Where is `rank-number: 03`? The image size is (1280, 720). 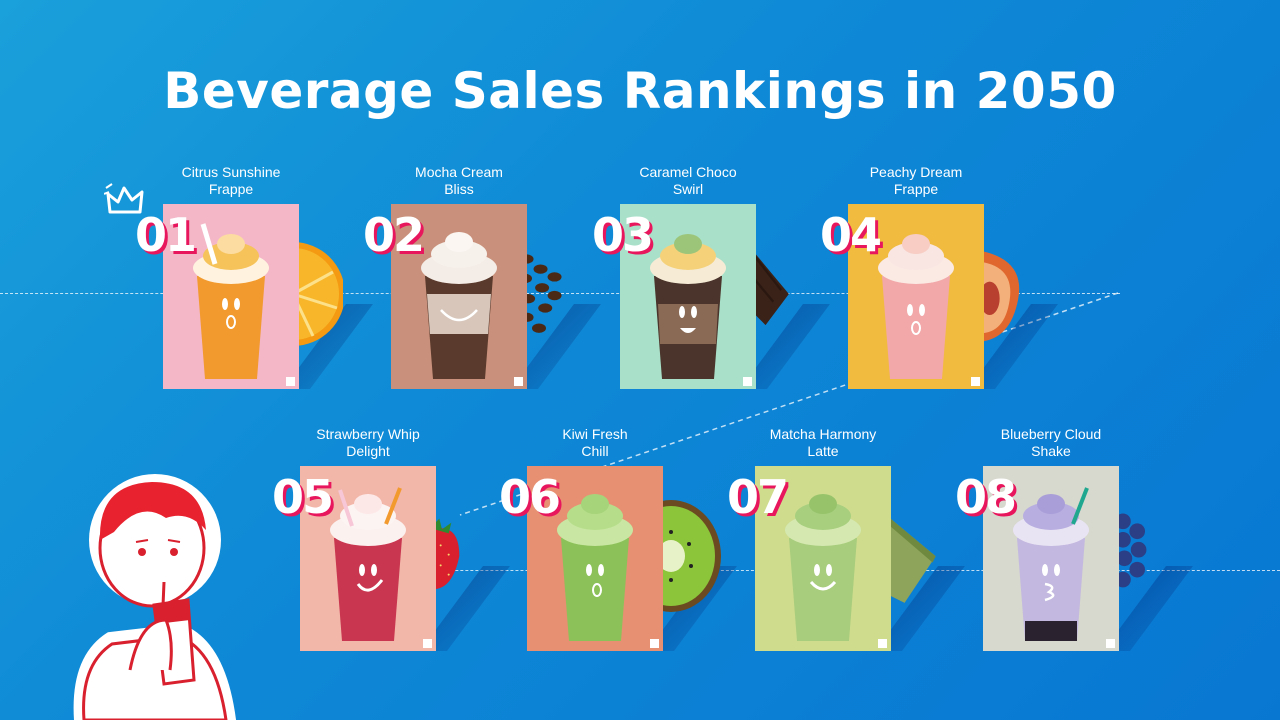
rank-number: 03 is located at coordinates (623, 235).